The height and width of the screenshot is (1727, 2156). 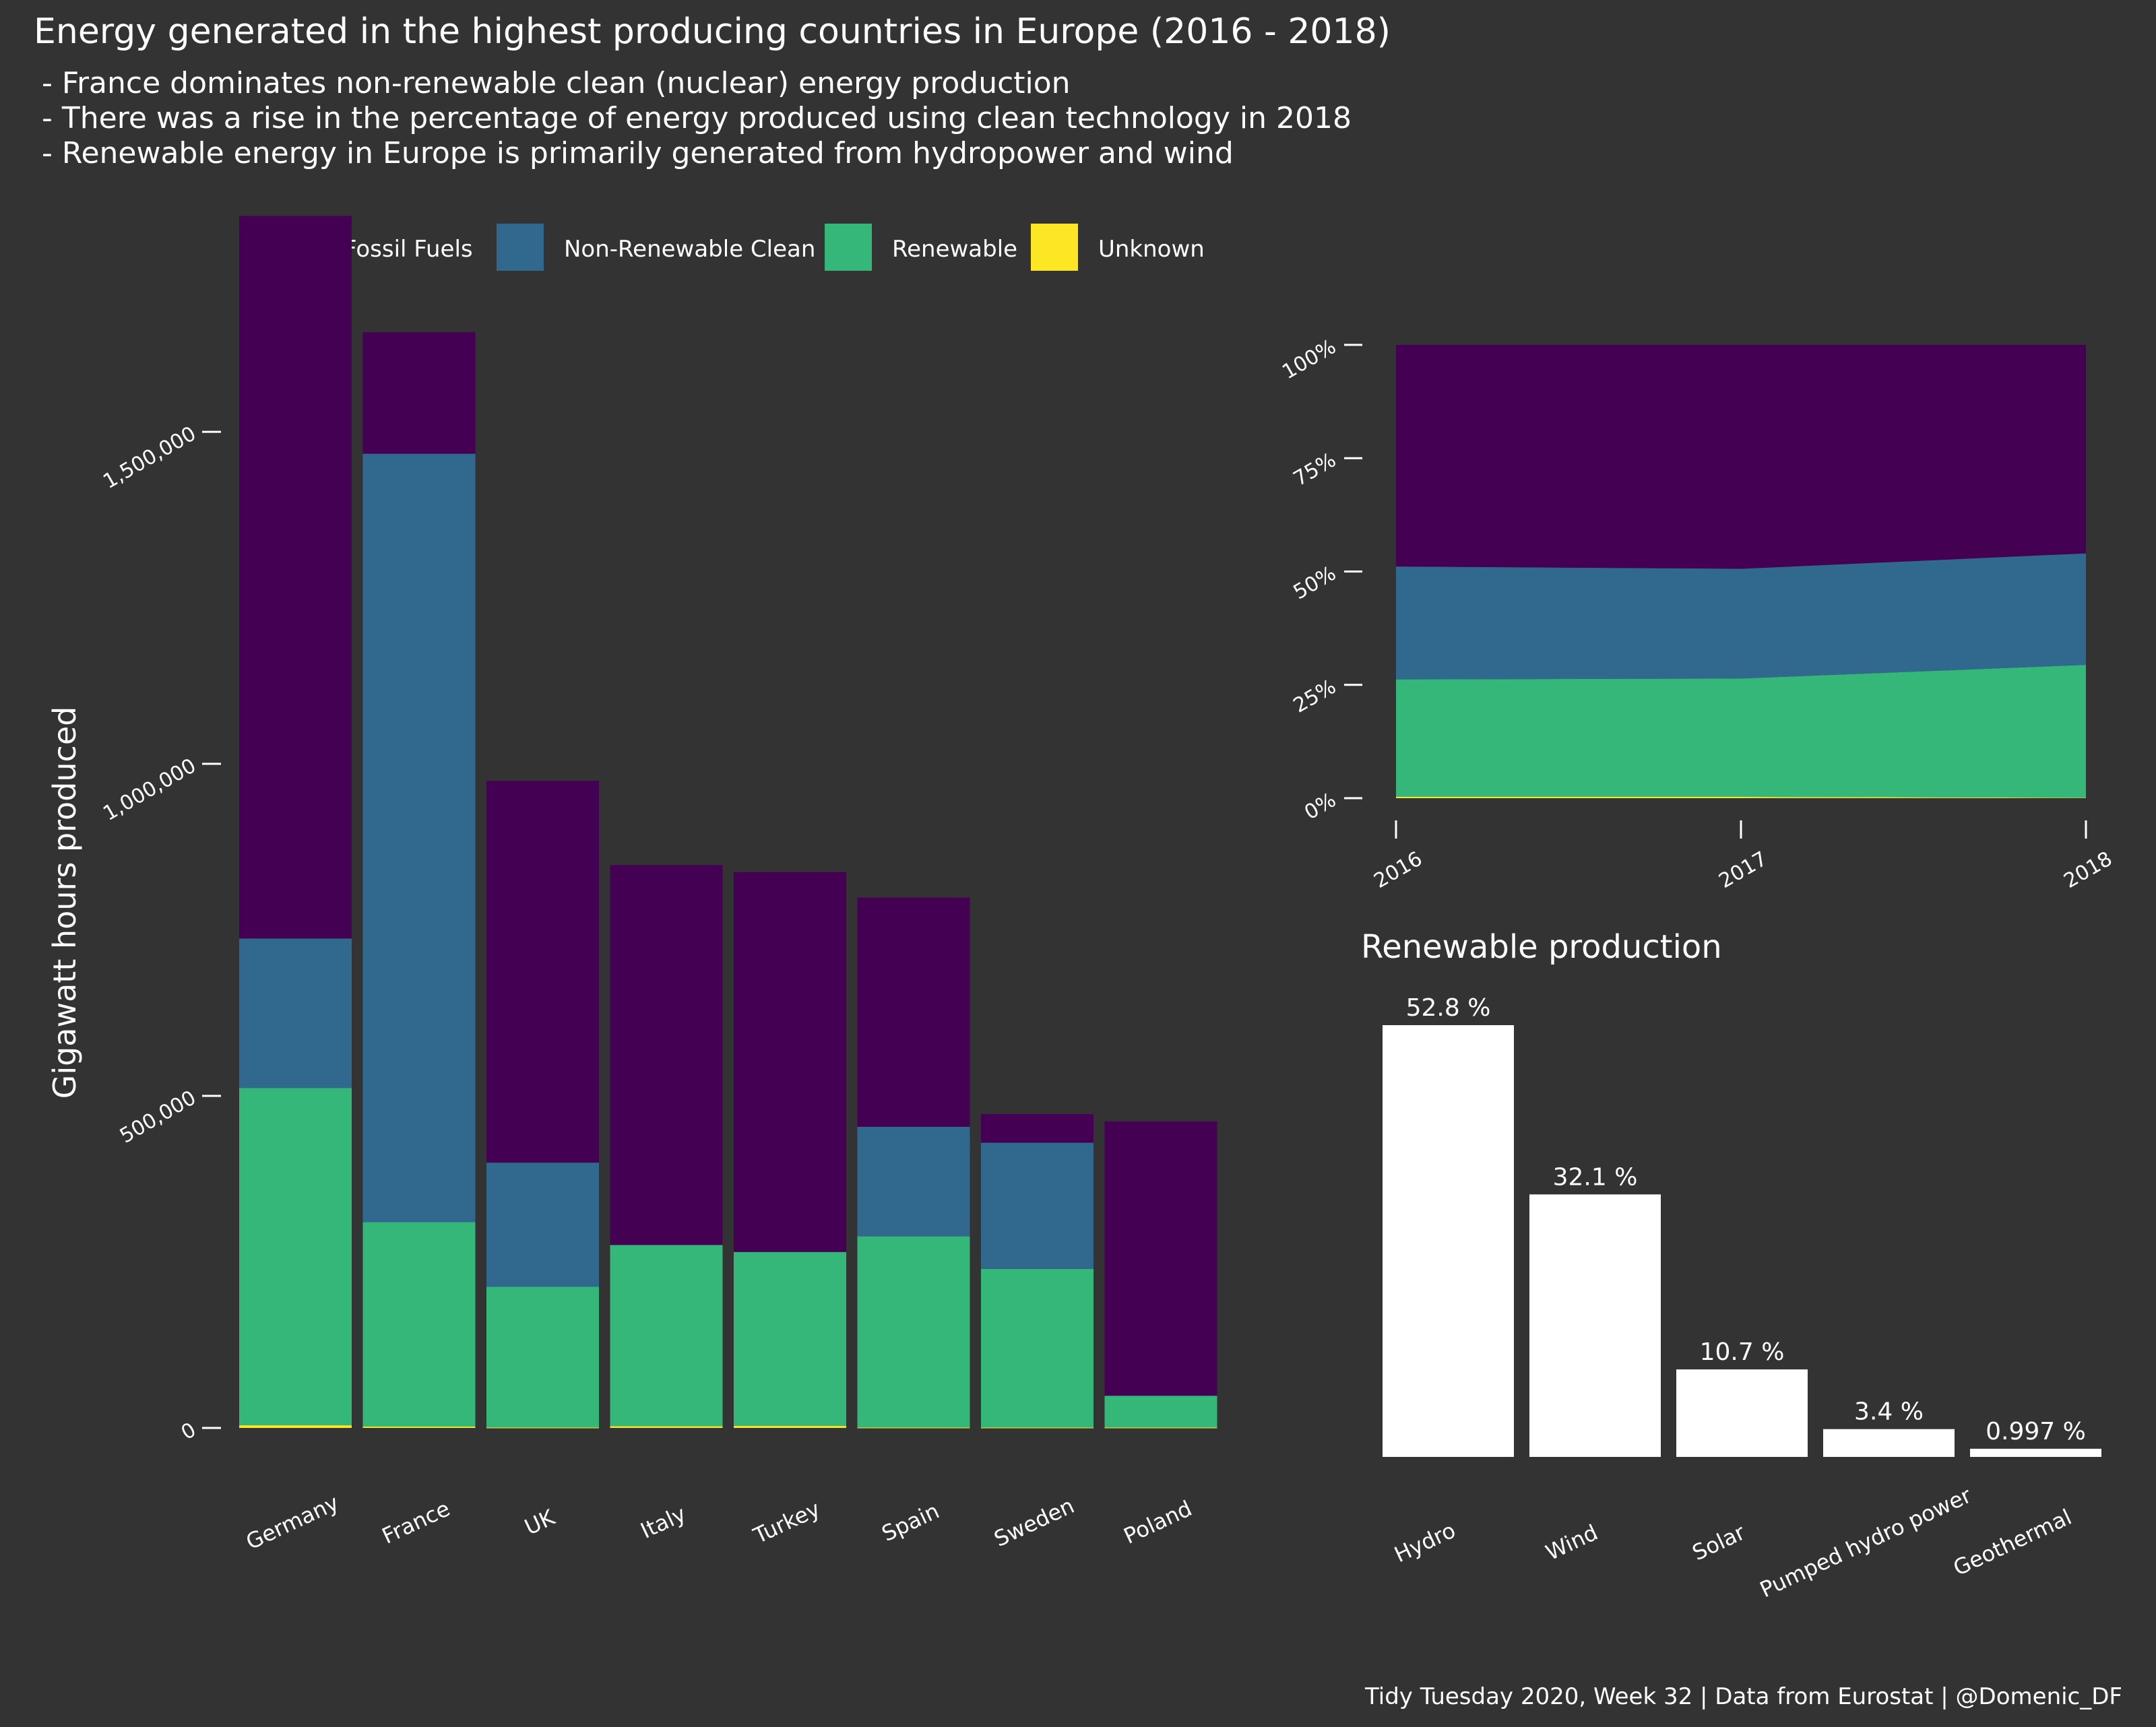 What do you see at coordinates (419, 393) in the screenshot?
I see `bar-france-fossil-fuels` at bounding box center [419, 393].